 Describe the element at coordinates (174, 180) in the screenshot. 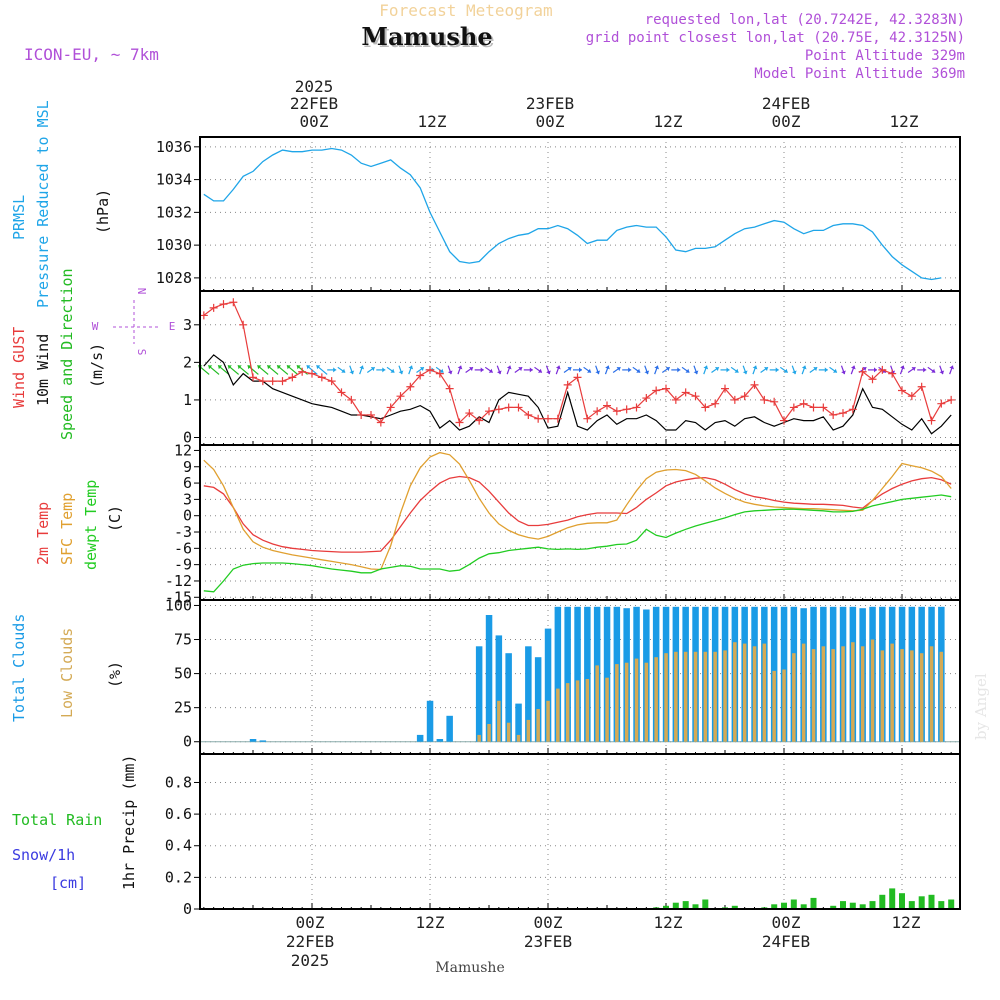

I see `y-tick-label: 1034` at that location.